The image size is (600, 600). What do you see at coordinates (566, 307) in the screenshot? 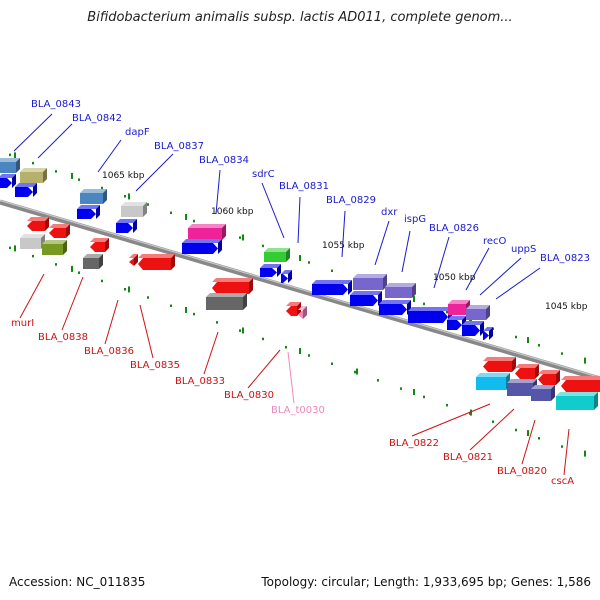
I see `kbp-marker: 1045 kbp` at bounding box center [566, 307].